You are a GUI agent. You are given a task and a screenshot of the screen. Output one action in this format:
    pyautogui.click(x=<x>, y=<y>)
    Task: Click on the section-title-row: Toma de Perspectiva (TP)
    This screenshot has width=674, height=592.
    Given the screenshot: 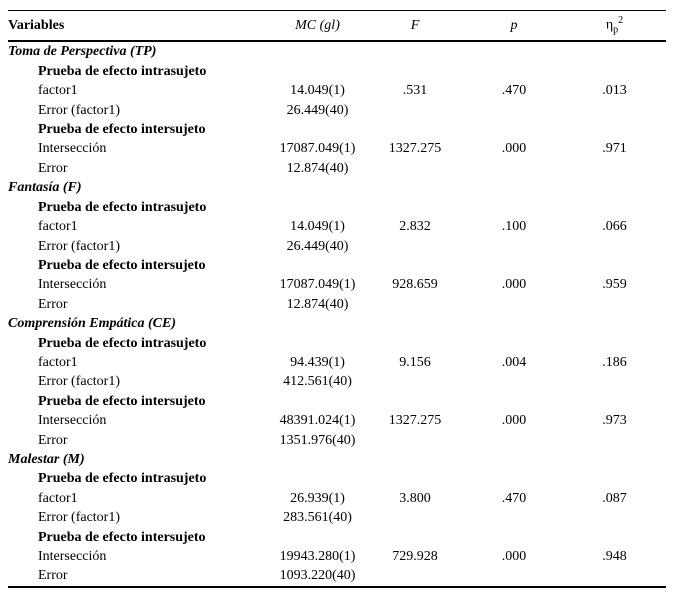 What is the action you would take?
    pyautogui.click(x=337, y=51)
    